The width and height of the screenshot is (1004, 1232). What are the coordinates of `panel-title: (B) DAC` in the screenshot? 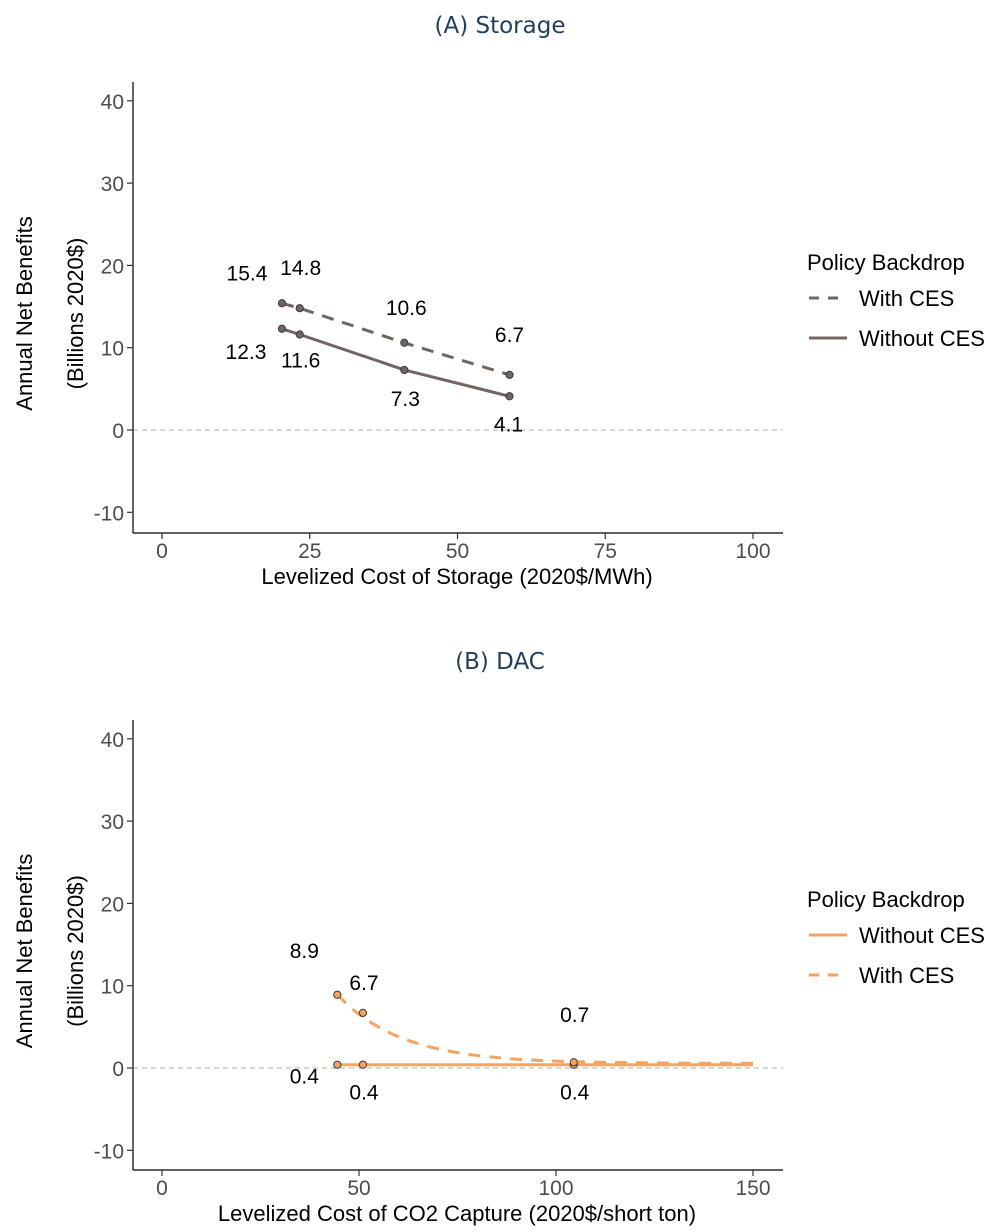 It's located at (500, 662).